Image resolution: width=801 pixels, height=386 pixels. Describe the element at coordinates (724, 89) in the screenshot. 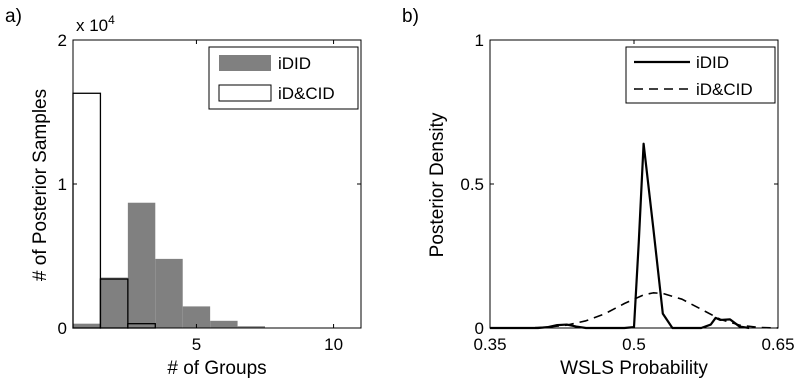

I see `panel-b-legend-label-idcid: iD&CID` at that location.